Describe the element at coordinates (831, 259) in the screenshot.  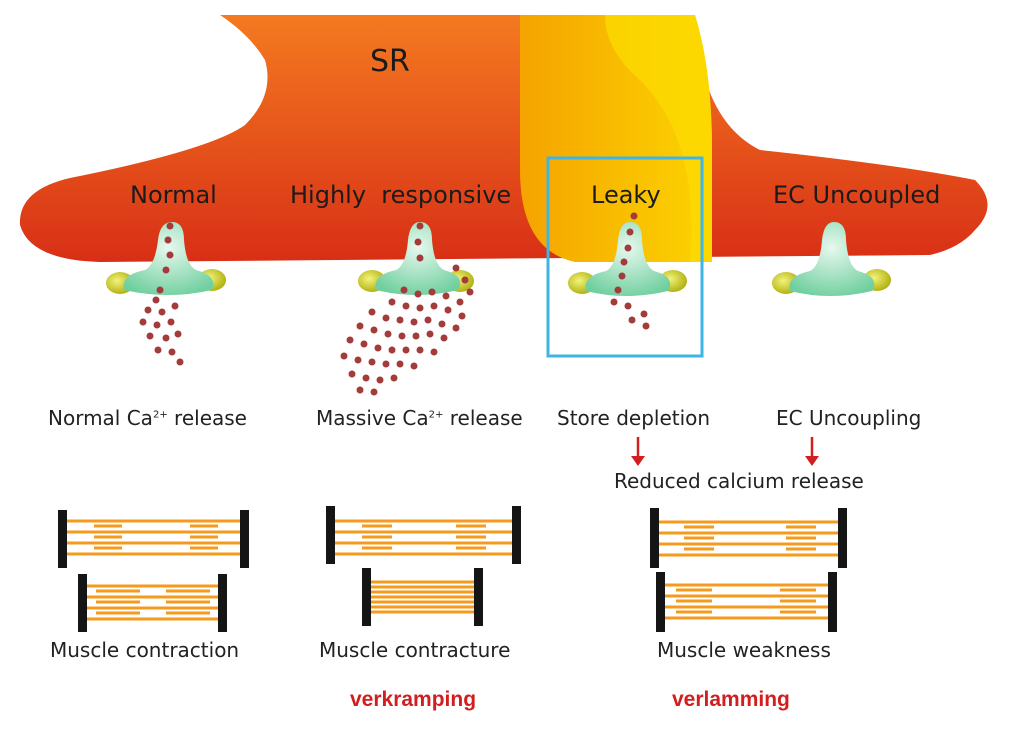
I see `ryr-channel-ec-uncoupled` at that location.